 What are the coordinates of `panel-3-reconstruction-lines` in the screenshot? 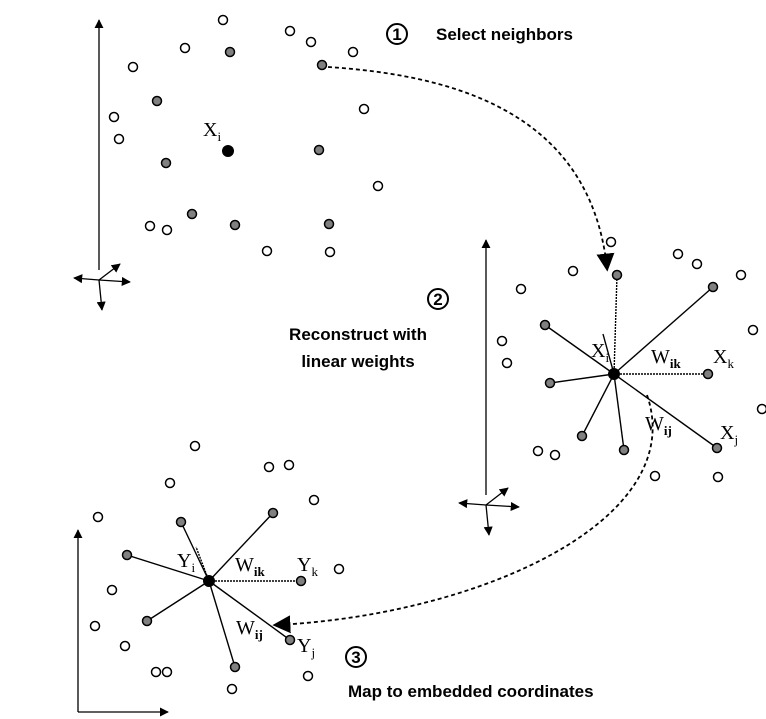 It's located at (213, 590).